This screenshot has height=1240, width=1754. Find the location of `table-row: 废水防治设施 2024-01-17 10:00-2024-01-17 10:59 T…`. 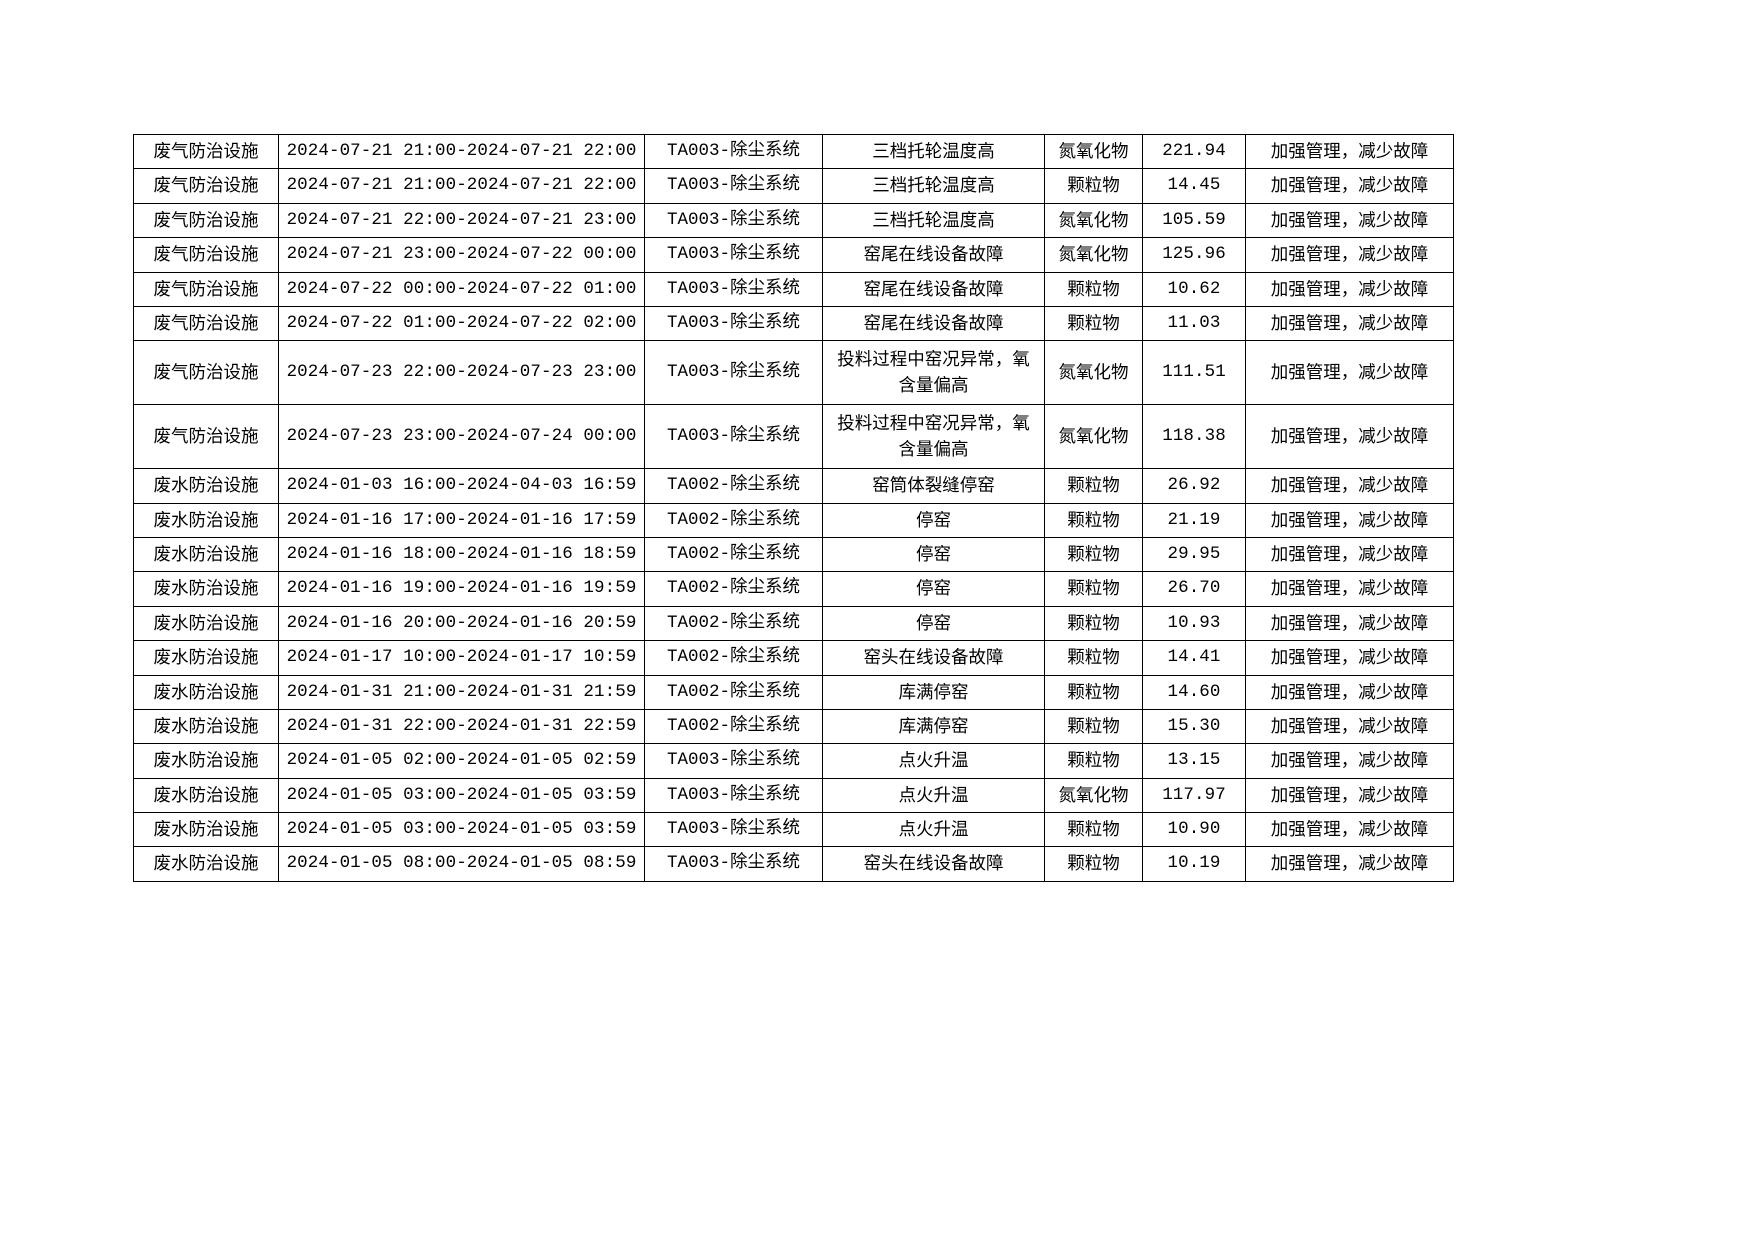

table-row: 废水防治设施 2024-01-17 10:00-2024-01-17 10:59 T… is located at coordinates (793, 658).